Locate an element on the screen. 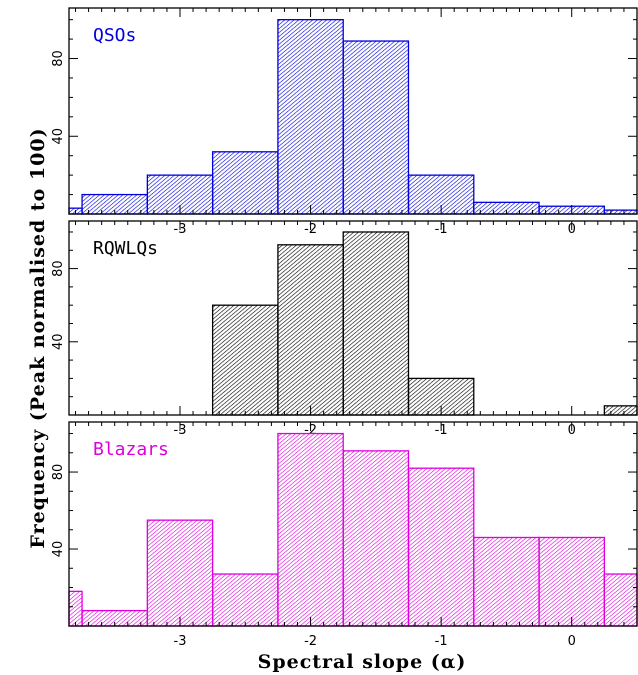 The width and height of the screenshot is (638, 675). panel-label: Blazars is located at coordinates (131, 449).